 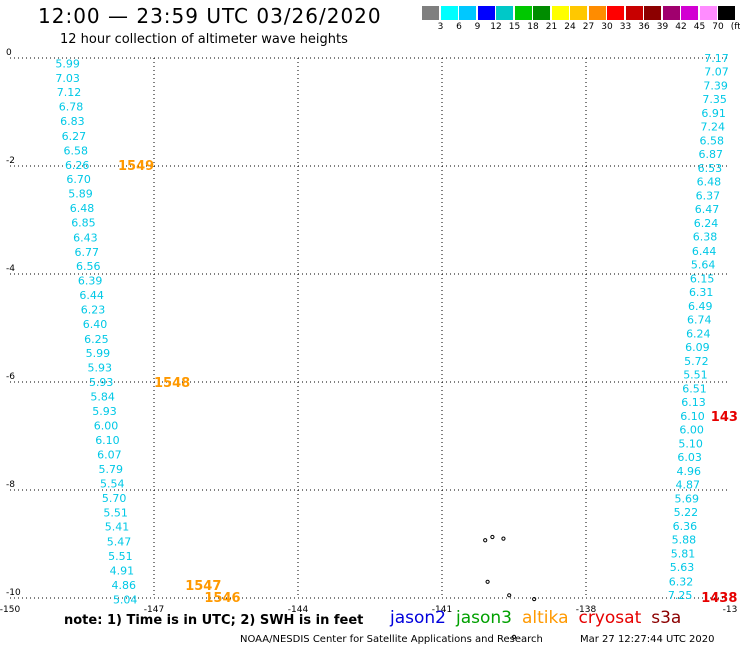 What do you see at coordinates (124, 585) in the screenshot?
I see `wave-height-value: 4.86` at bounding box center [124, 585].